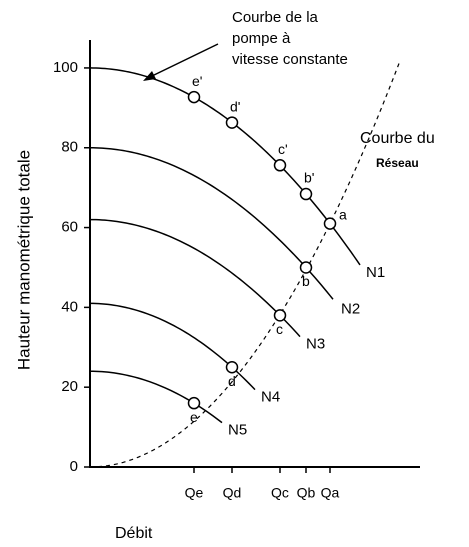 This screenshot has height=547, width=469. I want to click on y-tick-label: 20, so click(69, 386).